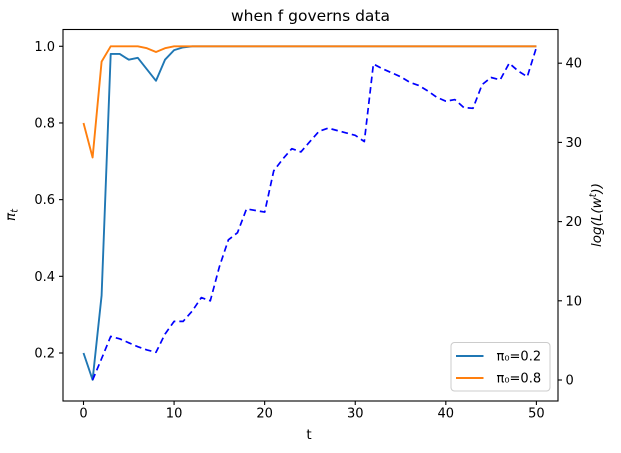 The image size is (621, 453). I want to click on legend-label-pi0-0.8: π₀=0.8, so click(519, 379).